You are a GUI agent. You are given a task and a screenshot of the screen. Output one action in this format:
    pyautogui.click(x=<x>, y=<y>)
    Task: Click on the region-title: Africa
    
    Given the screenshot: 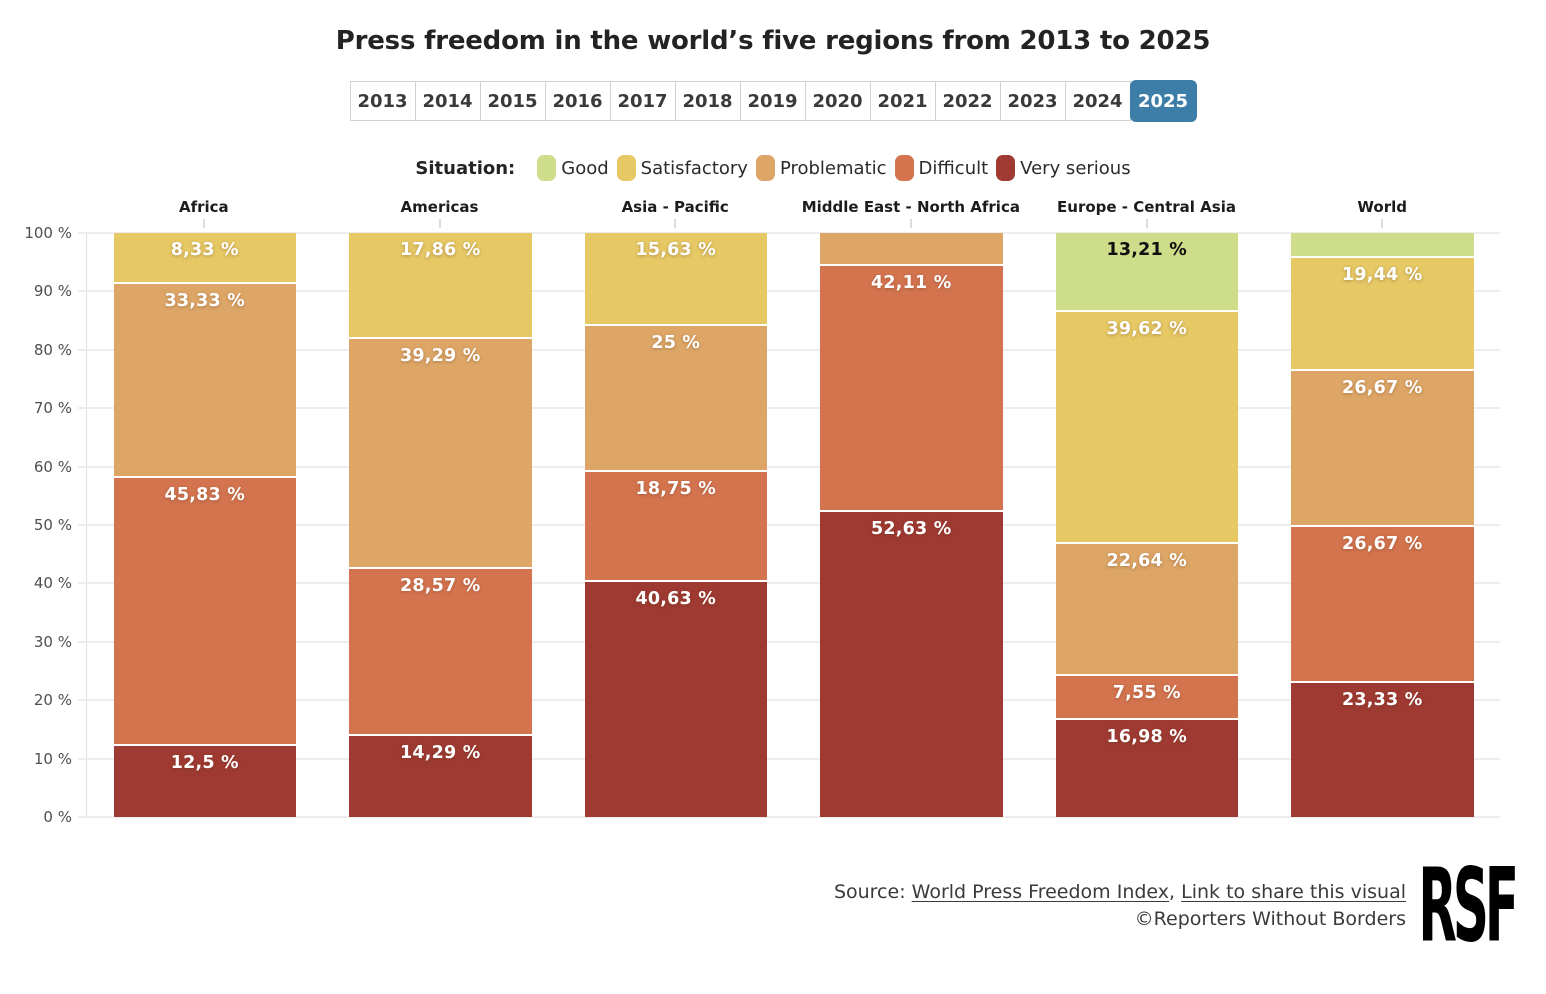 What is the action you would take?
    pyautogui.click(x=203, y=207)
    